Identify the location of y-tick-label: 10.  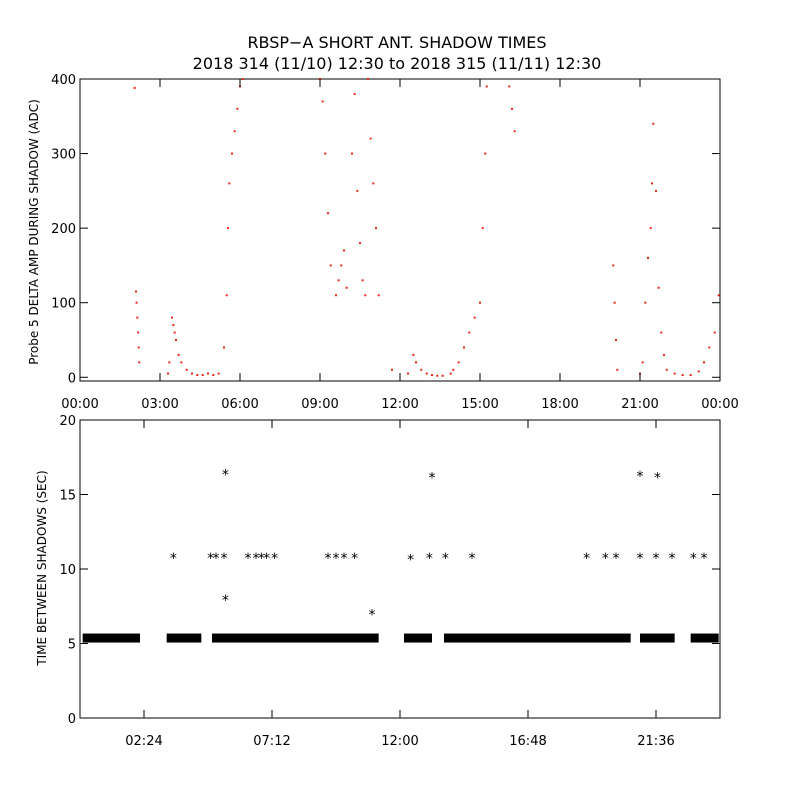
(67, 570).